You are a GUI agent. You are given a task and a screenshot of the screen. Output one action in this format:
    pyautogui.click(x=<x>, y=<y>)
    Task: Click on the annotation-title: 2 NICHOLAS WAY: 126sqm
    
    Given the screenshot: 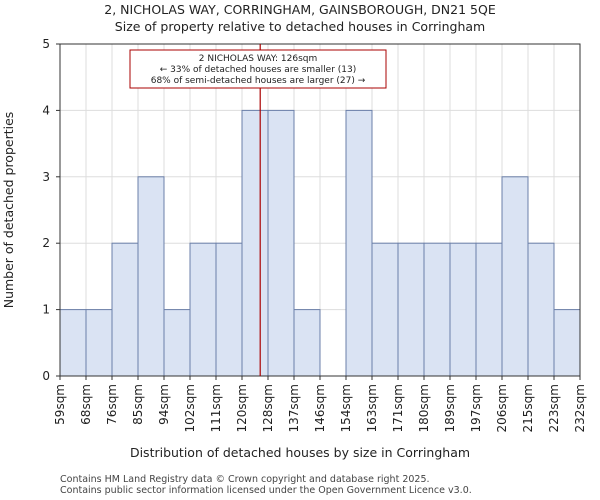 What is the action you would take?
    pyautogui.click(x=258, y=59)
    